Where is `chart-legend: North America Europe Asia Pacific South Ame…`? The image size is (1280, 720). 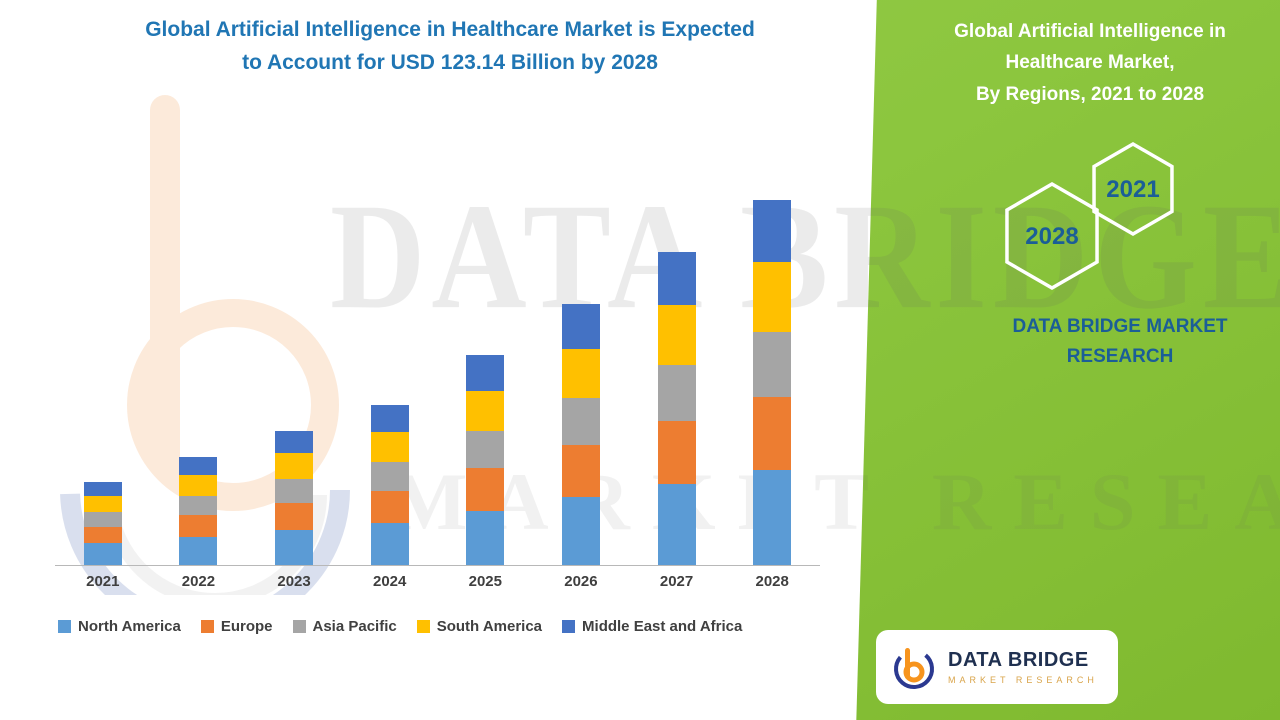
chart-legend: North America Europe Asia Pacific South Ame… is located at coordinates (400, 626).